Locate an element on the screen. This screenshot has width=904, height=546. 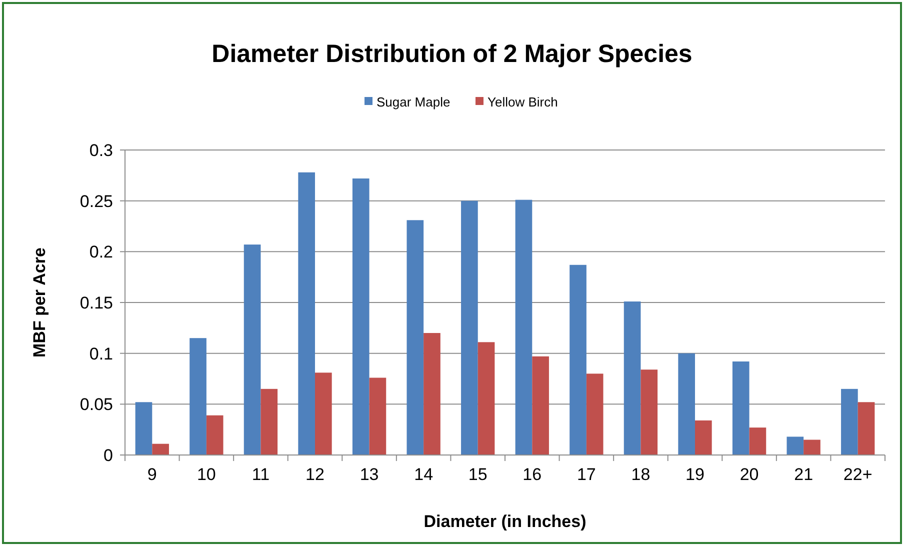
x-tick-label: 11 is located at coordinates (261, 474).